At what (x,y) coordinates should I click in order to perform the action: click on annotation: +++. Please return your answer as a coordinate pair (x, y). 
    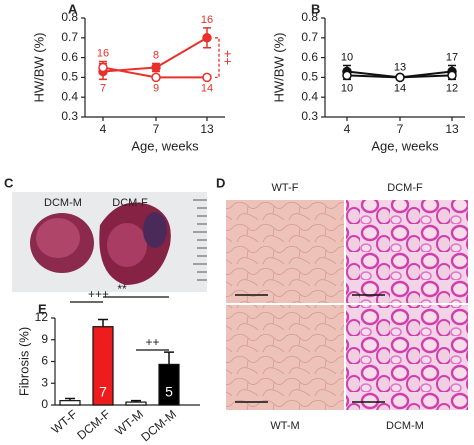
    Looking at the image, I should click on (98, 294).